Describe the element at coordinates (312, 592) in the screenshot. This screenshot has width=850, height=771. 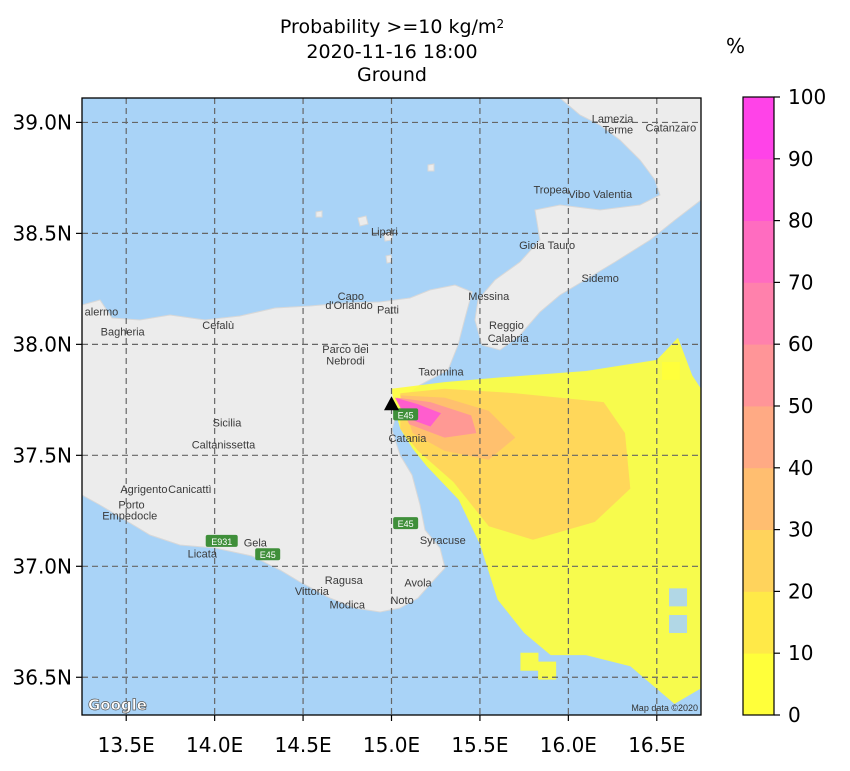
I see `place-label: Vittoria` at that location.